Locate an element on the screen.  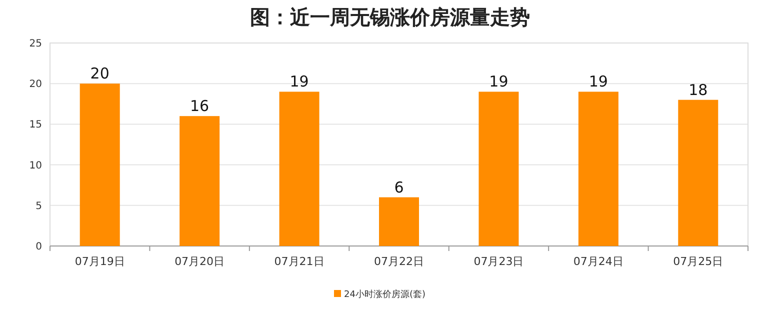
y-tick-label: 0 is located at coordinates (39, 247).